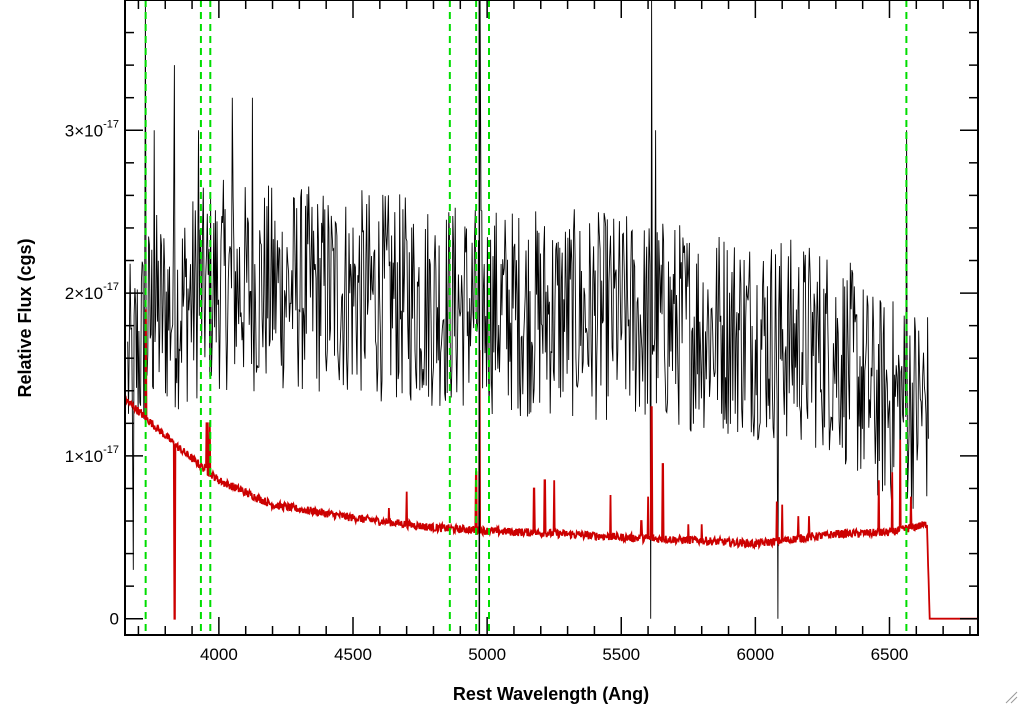 Image resolution: width=1020 pixels, height=706 pixels. I want to click on x-axis-label: Rest Wavelength (Ang), so click(551, 694).